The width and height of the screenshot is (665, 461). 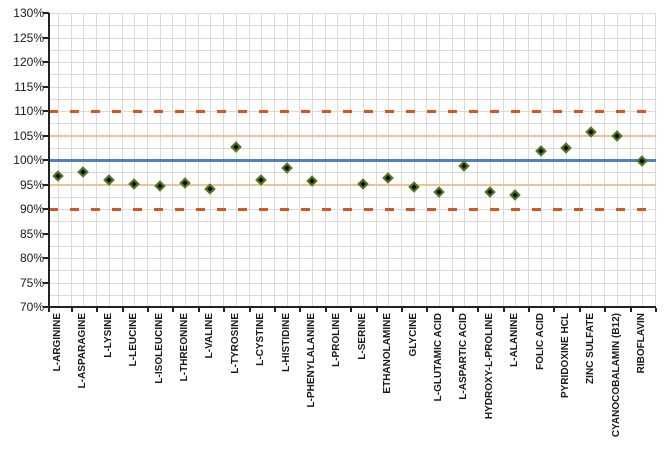 I want to click on x-axis-category-label: L-ASPARAGINE, so click(x=83, y=351).